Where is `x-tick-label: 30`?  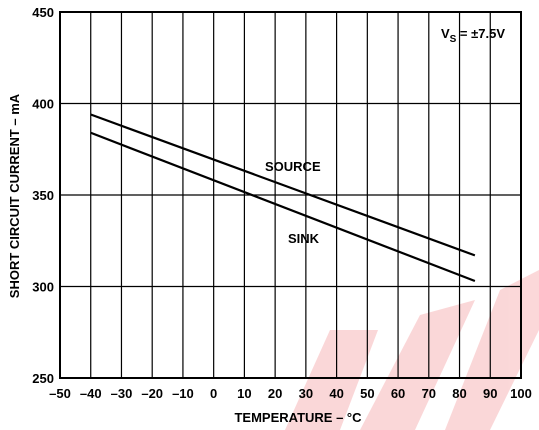 x-tick-label: 30 is located at coordinates (306, 393).